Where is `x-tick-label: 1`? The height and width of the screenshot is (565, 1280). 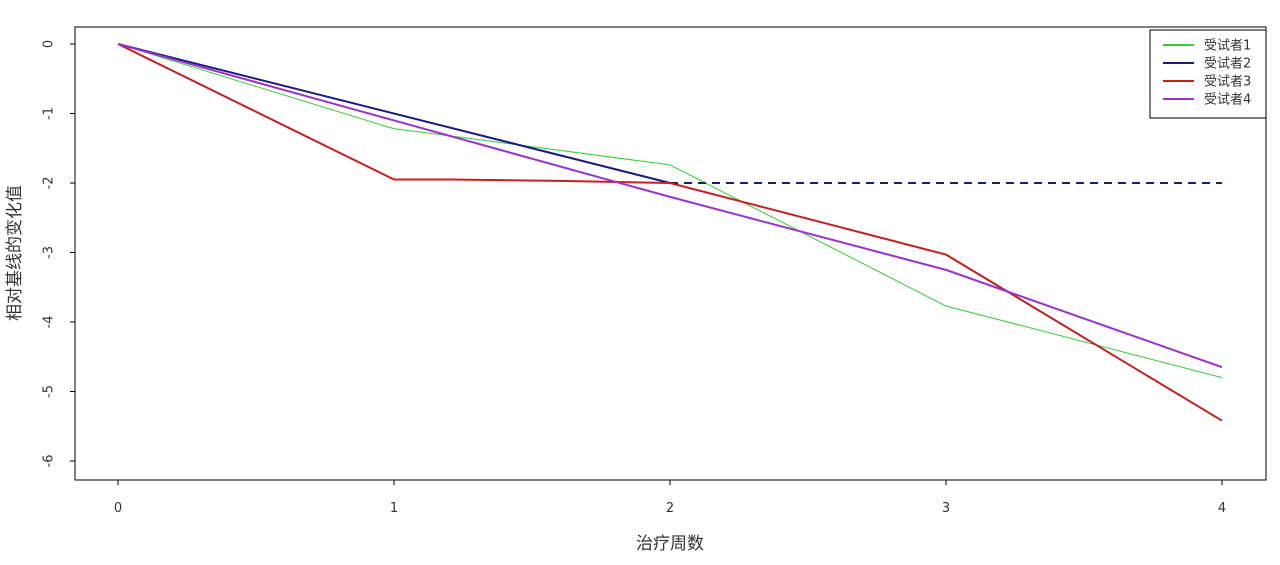 x-tick-label: 1 is located at coordinates (394, 508).